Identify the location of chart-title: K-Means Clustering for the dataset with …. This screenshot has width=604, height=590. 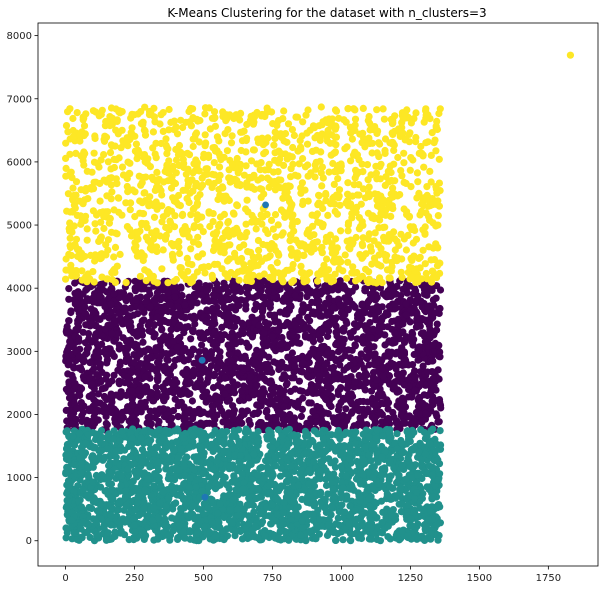
(326, 13).